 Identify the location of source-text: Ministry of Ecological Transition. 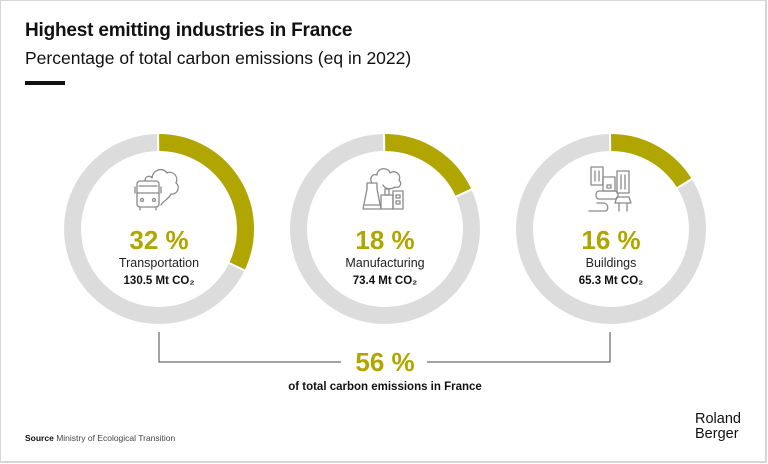
(116, 438).